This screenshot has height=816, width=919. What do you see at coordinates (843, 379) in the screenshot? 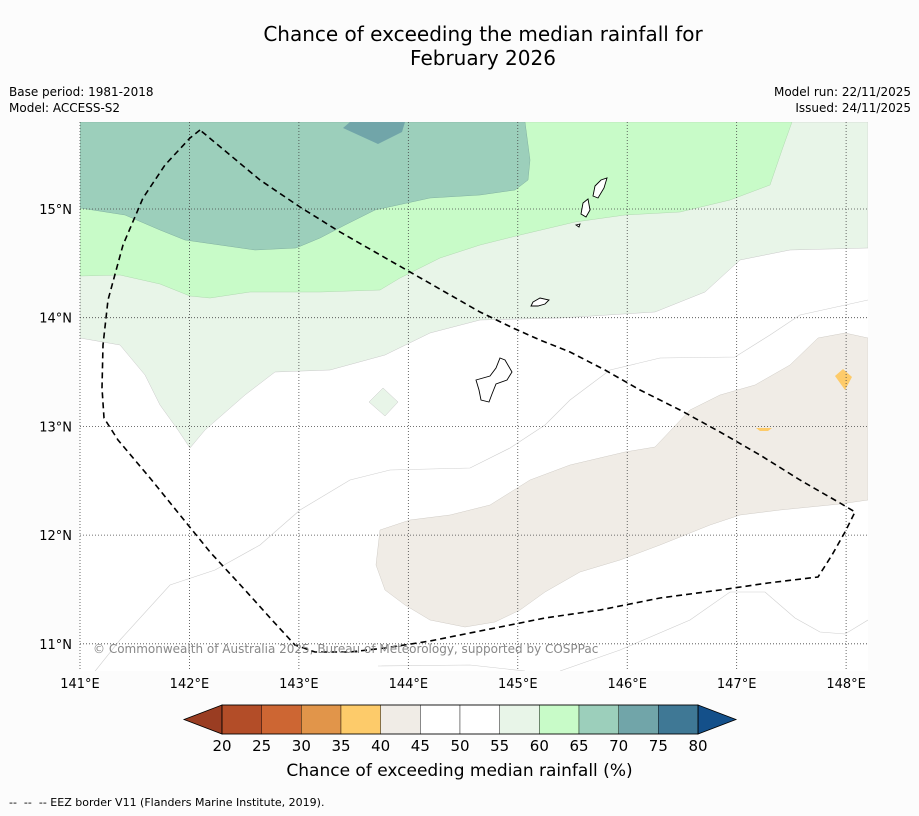
I see `region-35-40-a` at bounding box center [843, 379].